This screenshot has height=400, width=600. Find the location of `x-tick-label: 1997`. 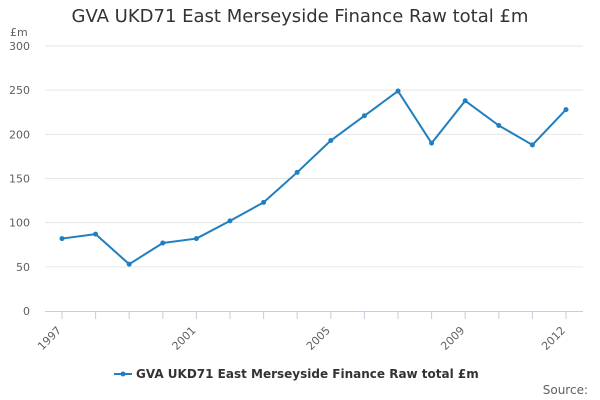

x-tick-label: 1997 is located at coordinates (49, 338).